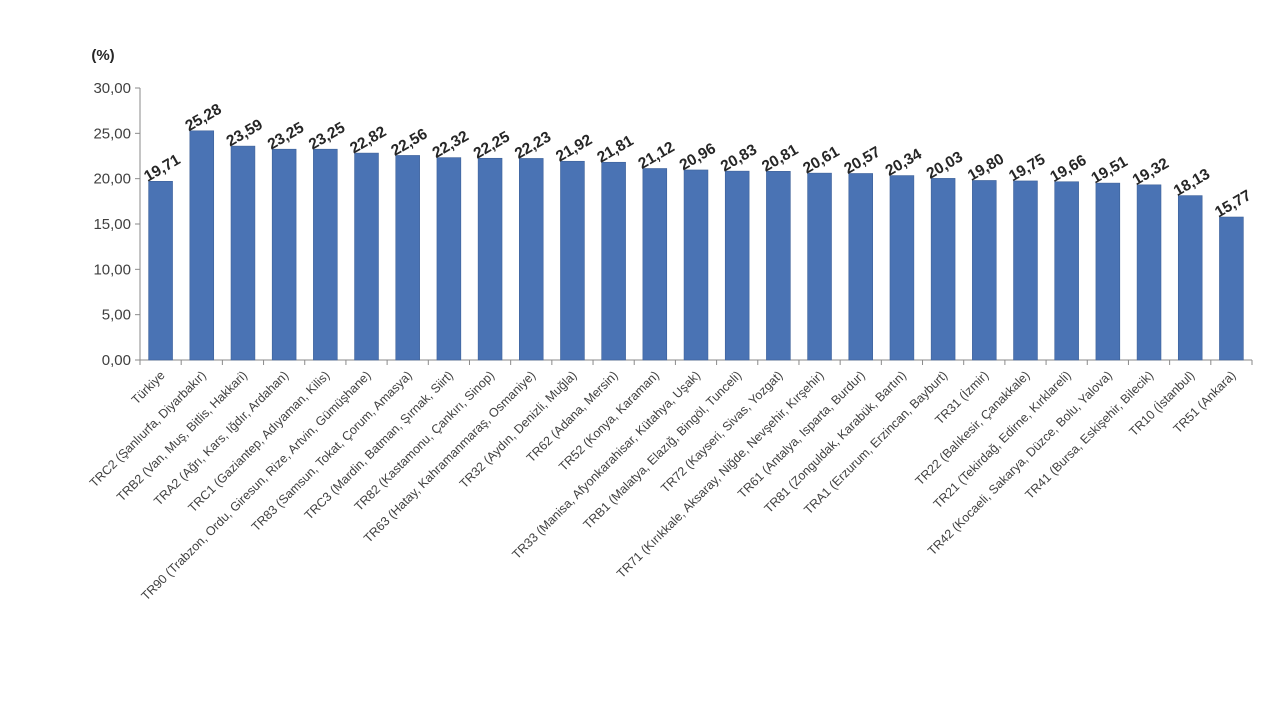  What do you see at coordinates (368, 140) in the screenshot?
I see `data-label: 22,82` at bounding box center [368, 140].